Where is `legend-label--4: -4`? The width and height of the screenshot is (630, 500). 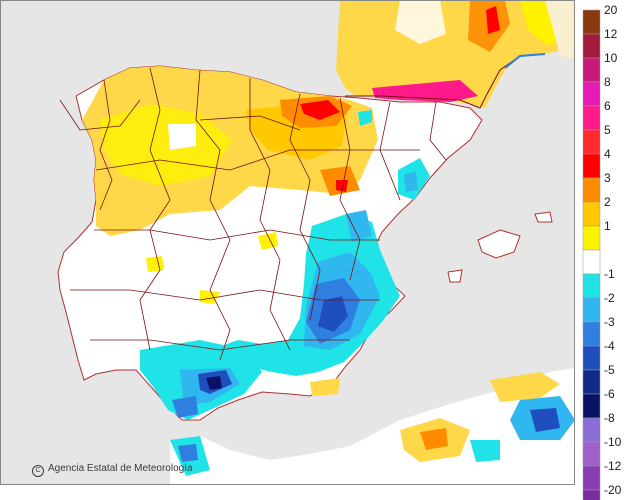 legend-label--4: -4 is located at coordinates (609, 346).